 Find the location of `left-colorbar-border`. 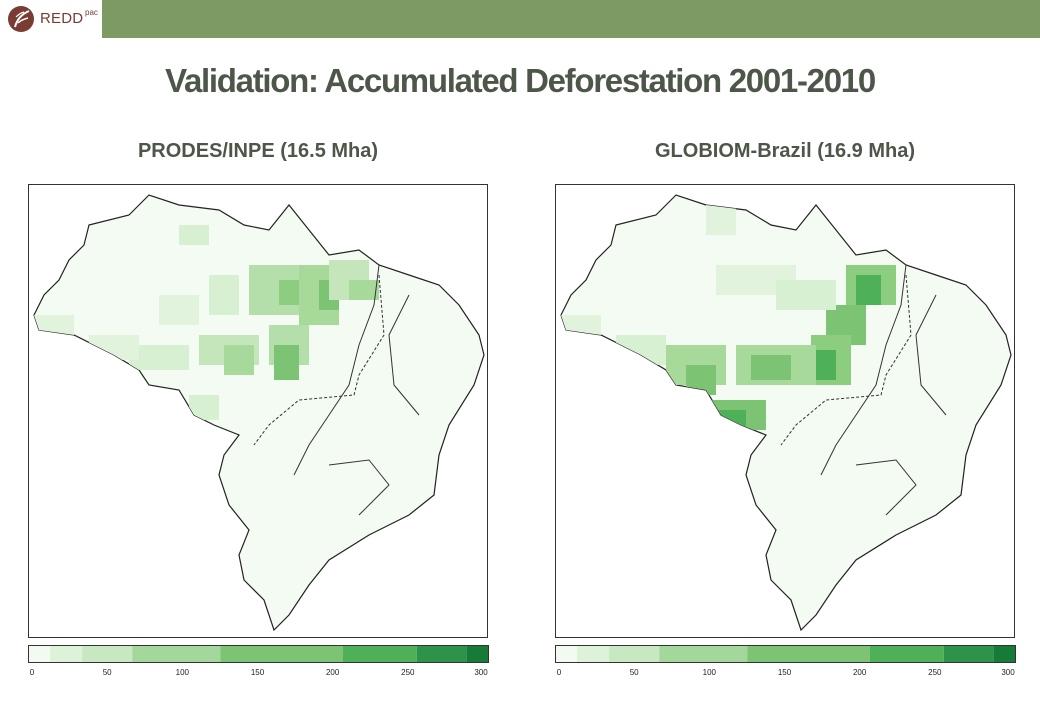

left-colorbar-border is located at coordinates (258, 654).